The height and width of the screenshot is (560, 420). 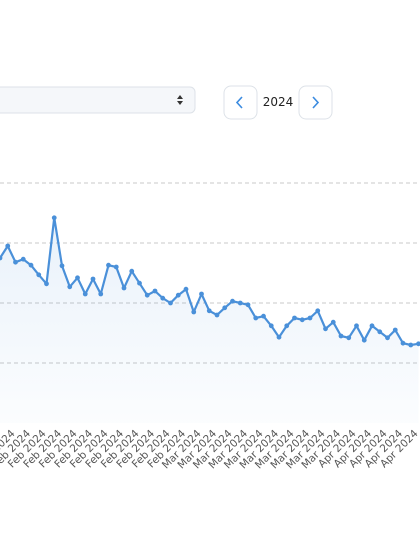 I want to click on next-button, so click(x=315, y=102).